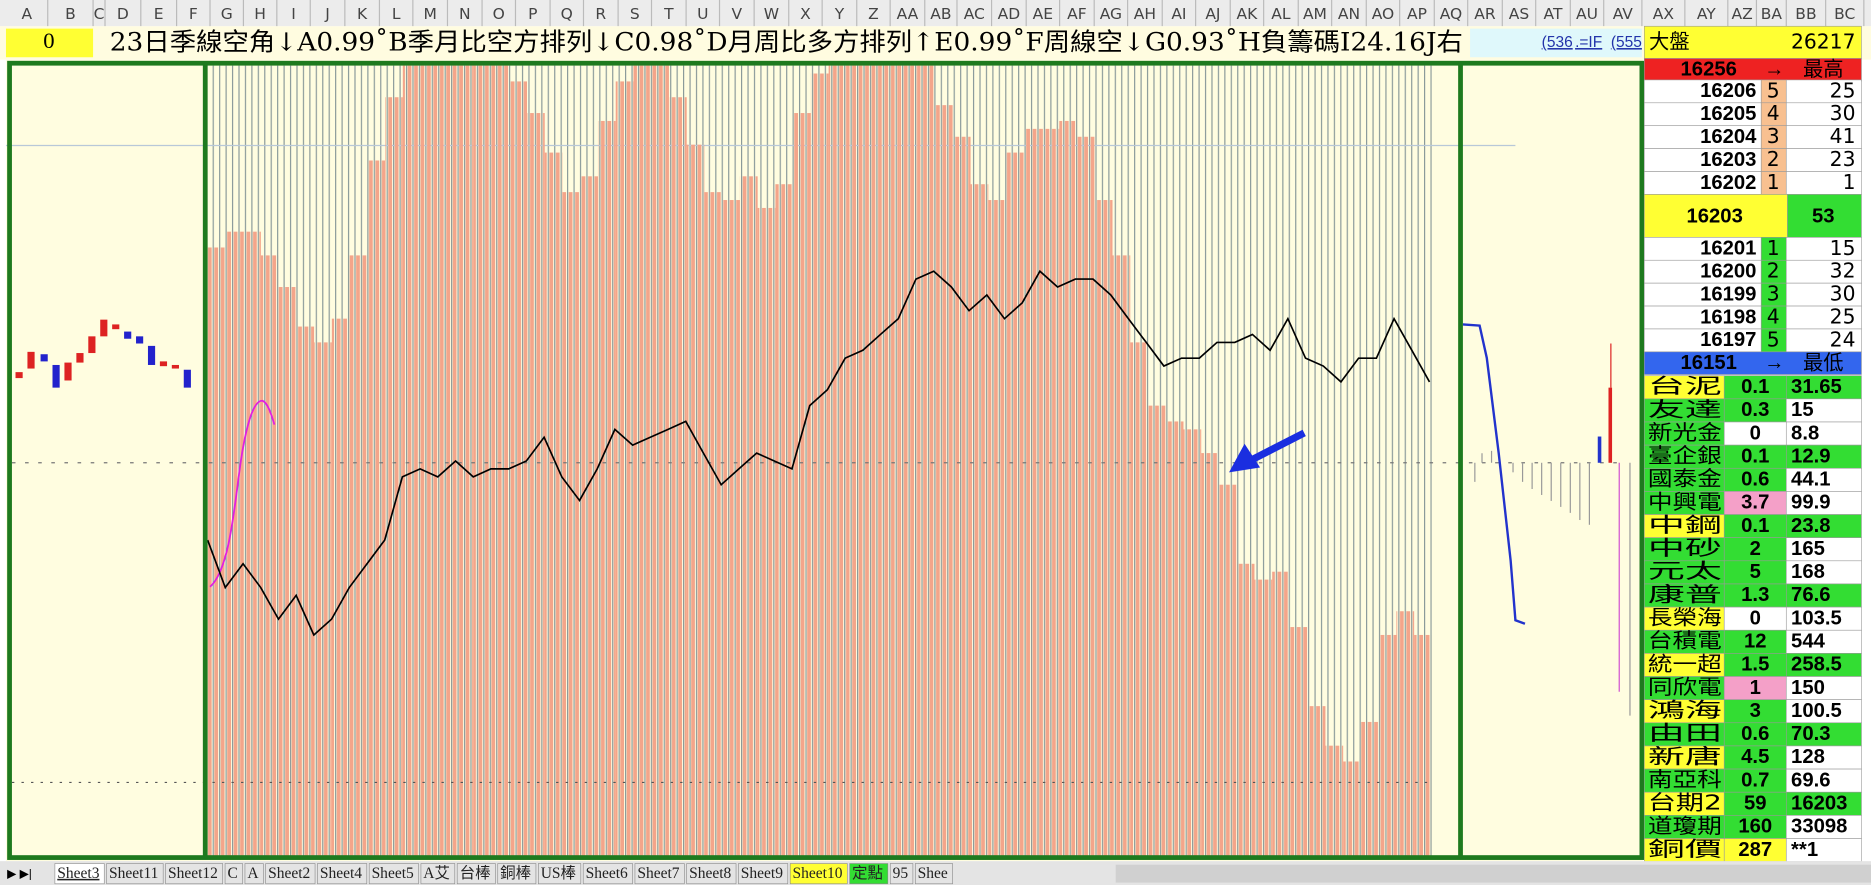 The width and height of the screenshot is (1871, 890). Describe the element at coordinates (499, 14) in the screenshot. I see `column-header: O` at that location.